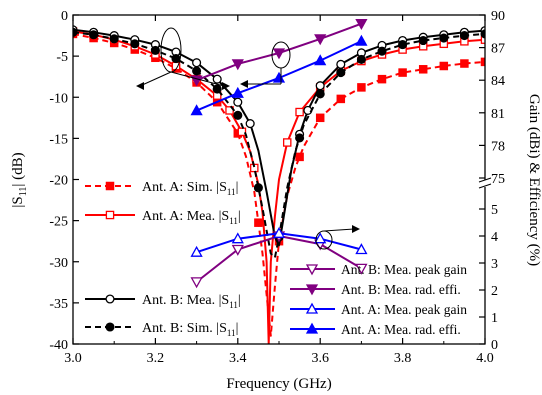 This screenshot has height=395, width=542. Describe the element at coordinates (498, 146) in the screenshot. I see `y-right-tick-label: 78` at that location.